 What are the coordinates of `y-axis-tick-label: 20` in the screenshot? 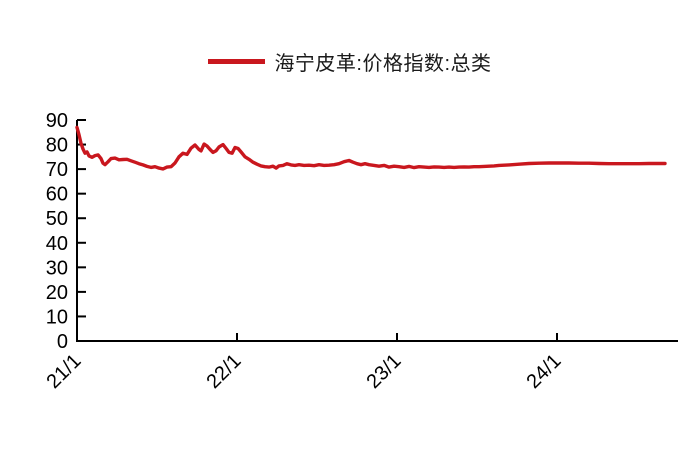 It's located at (57, 293).